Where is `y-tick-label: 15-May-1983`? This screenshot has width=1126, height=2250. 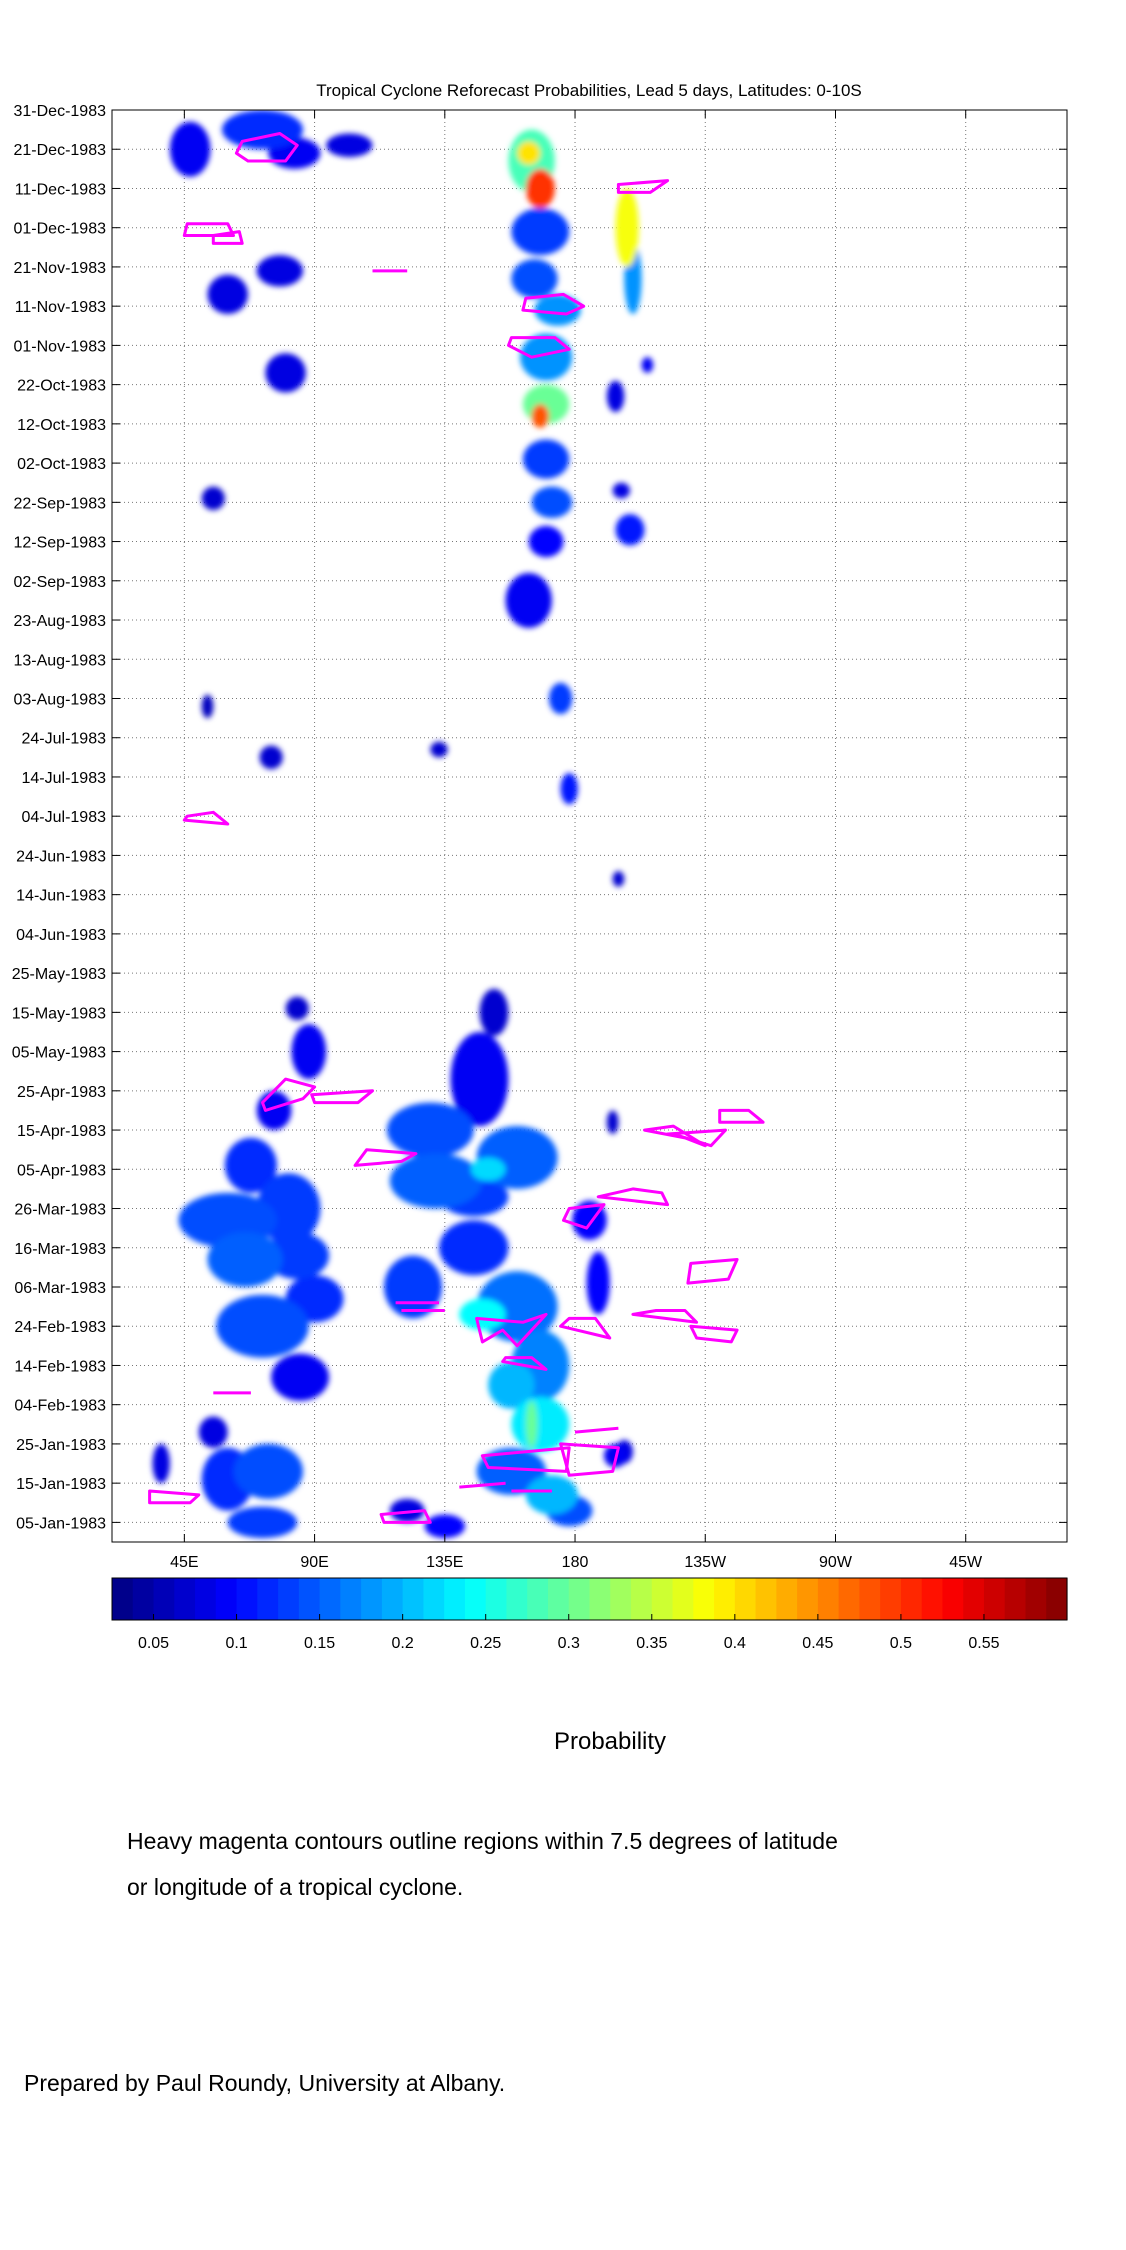 y-tick-label: 15-May-1983 is located at coordinates (59, 1013).